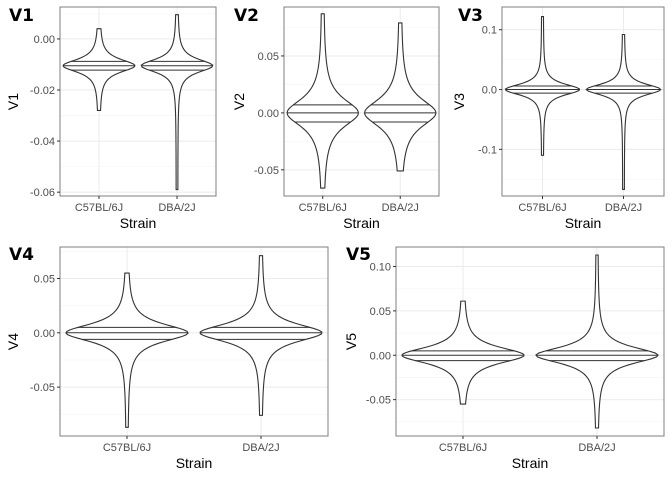 Image resolution: width=672 pixels, height=480 pixels. What do you see at coordinates (358, 255) in the screenshot?
I see `panel-tag: V5` at bounding box center [358, 255].